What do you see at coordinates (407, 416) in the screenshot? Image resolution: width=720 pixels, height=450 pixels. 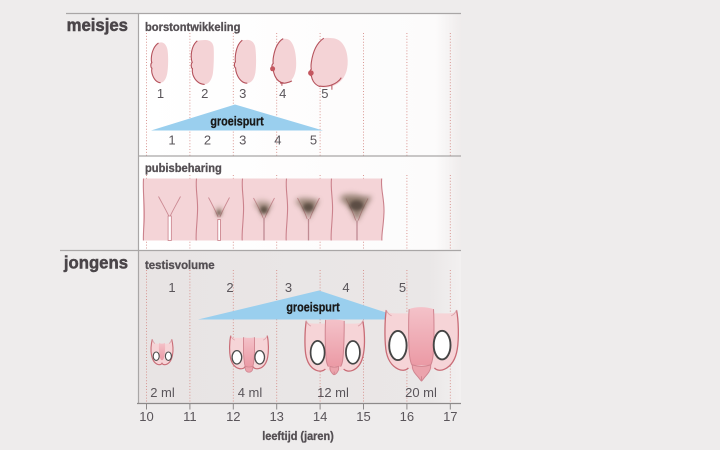 I see `svg-text: 16` at bounding box center [407, 416].